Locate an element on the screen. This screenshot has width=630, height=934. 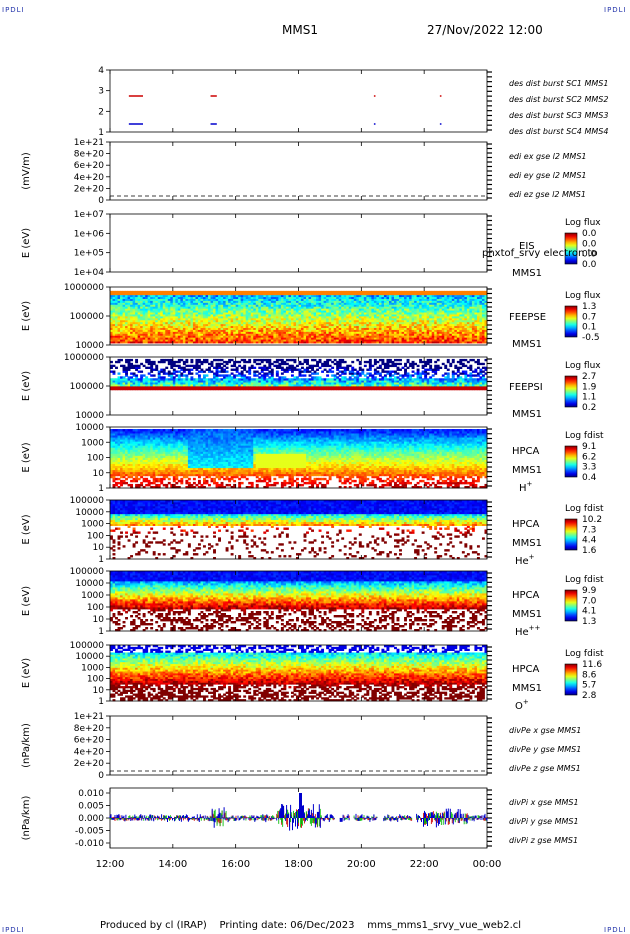
ytick-label: 4 is located at coordinates (101, 71).